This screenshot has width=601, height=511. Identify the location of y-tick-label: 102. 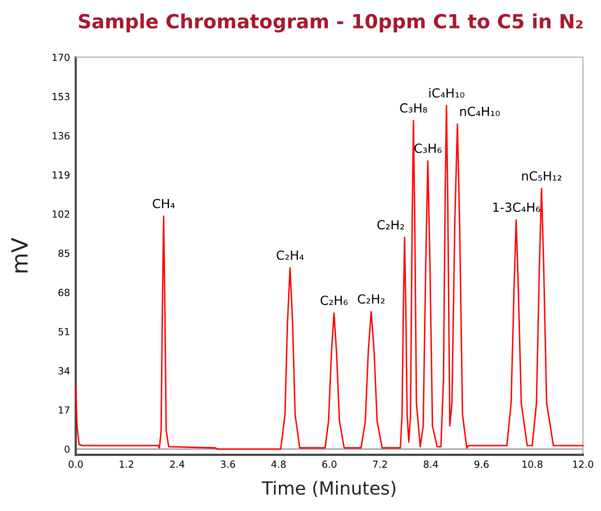
(61, 214).